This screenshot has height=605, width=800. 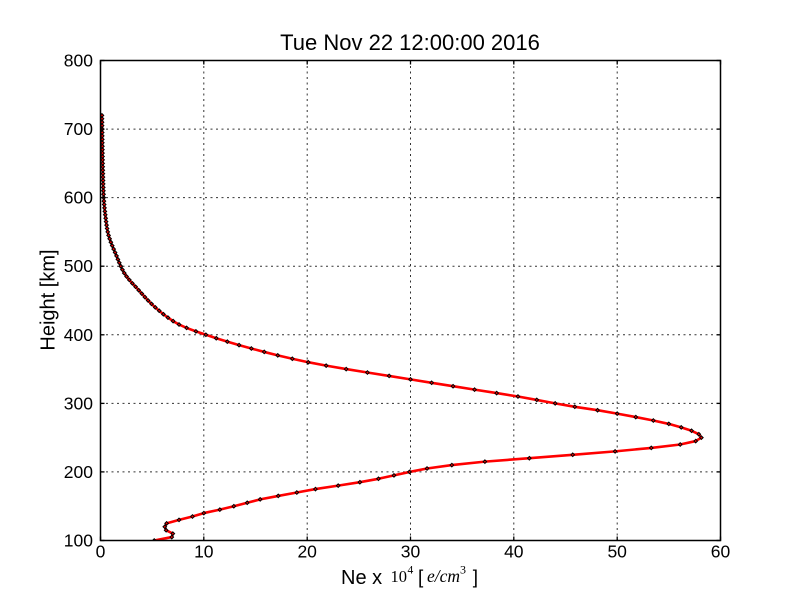 I want to click on svg-text: 800, so click(x=78, y=61).